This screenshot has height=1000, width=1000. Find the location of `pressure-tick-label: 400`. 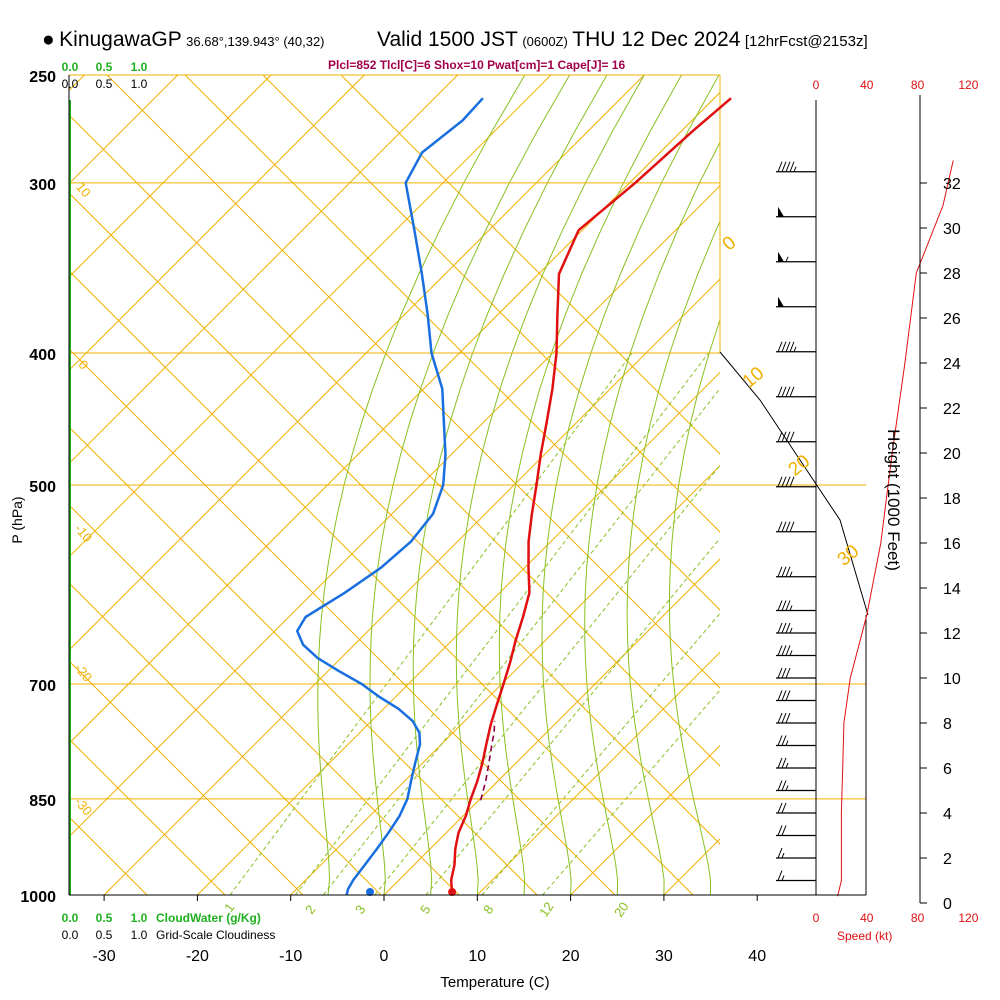

pressure-tick-label: 400 is located at coordinates (42, 355).